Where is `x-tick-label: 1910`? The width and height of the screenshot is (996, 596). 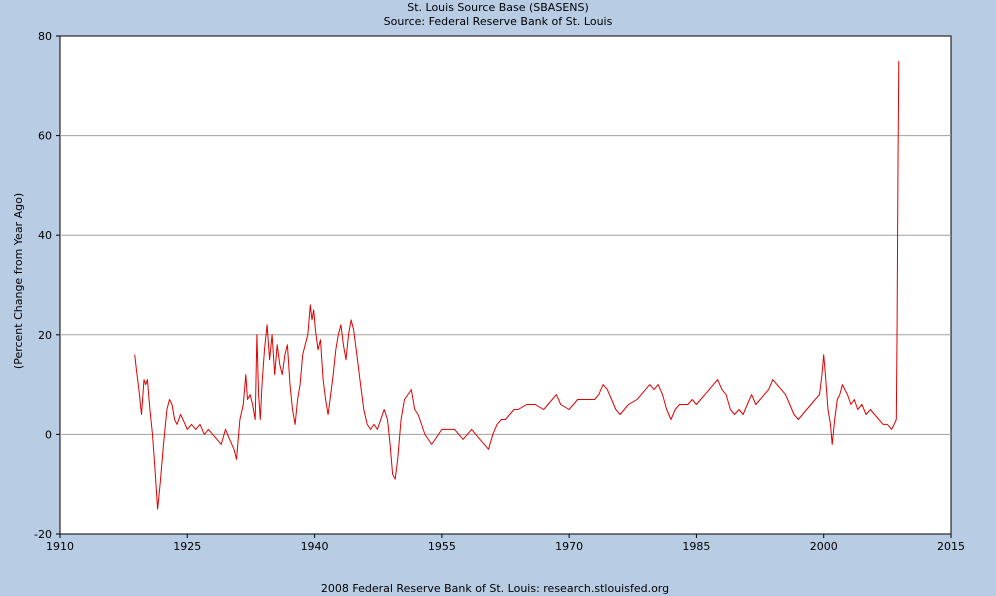 x-tick-label: 1910 is located at coordinates (60, 546).